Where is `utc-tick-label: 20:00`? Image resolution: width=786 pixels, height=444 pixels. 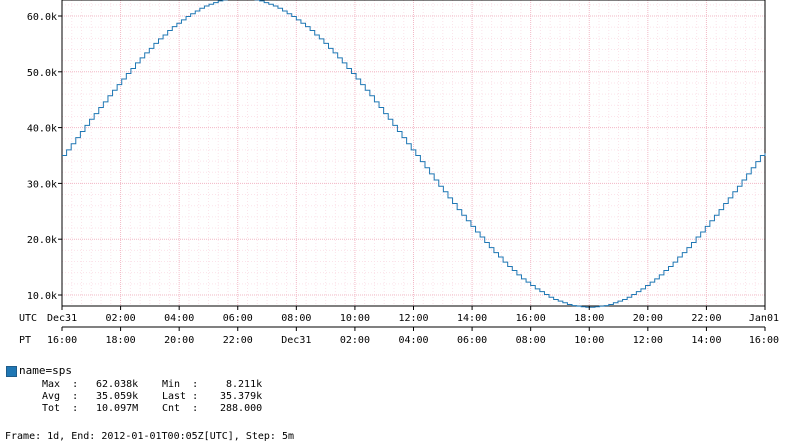
utc-tick-label: 20:00 is located at coordinates (648, 318).